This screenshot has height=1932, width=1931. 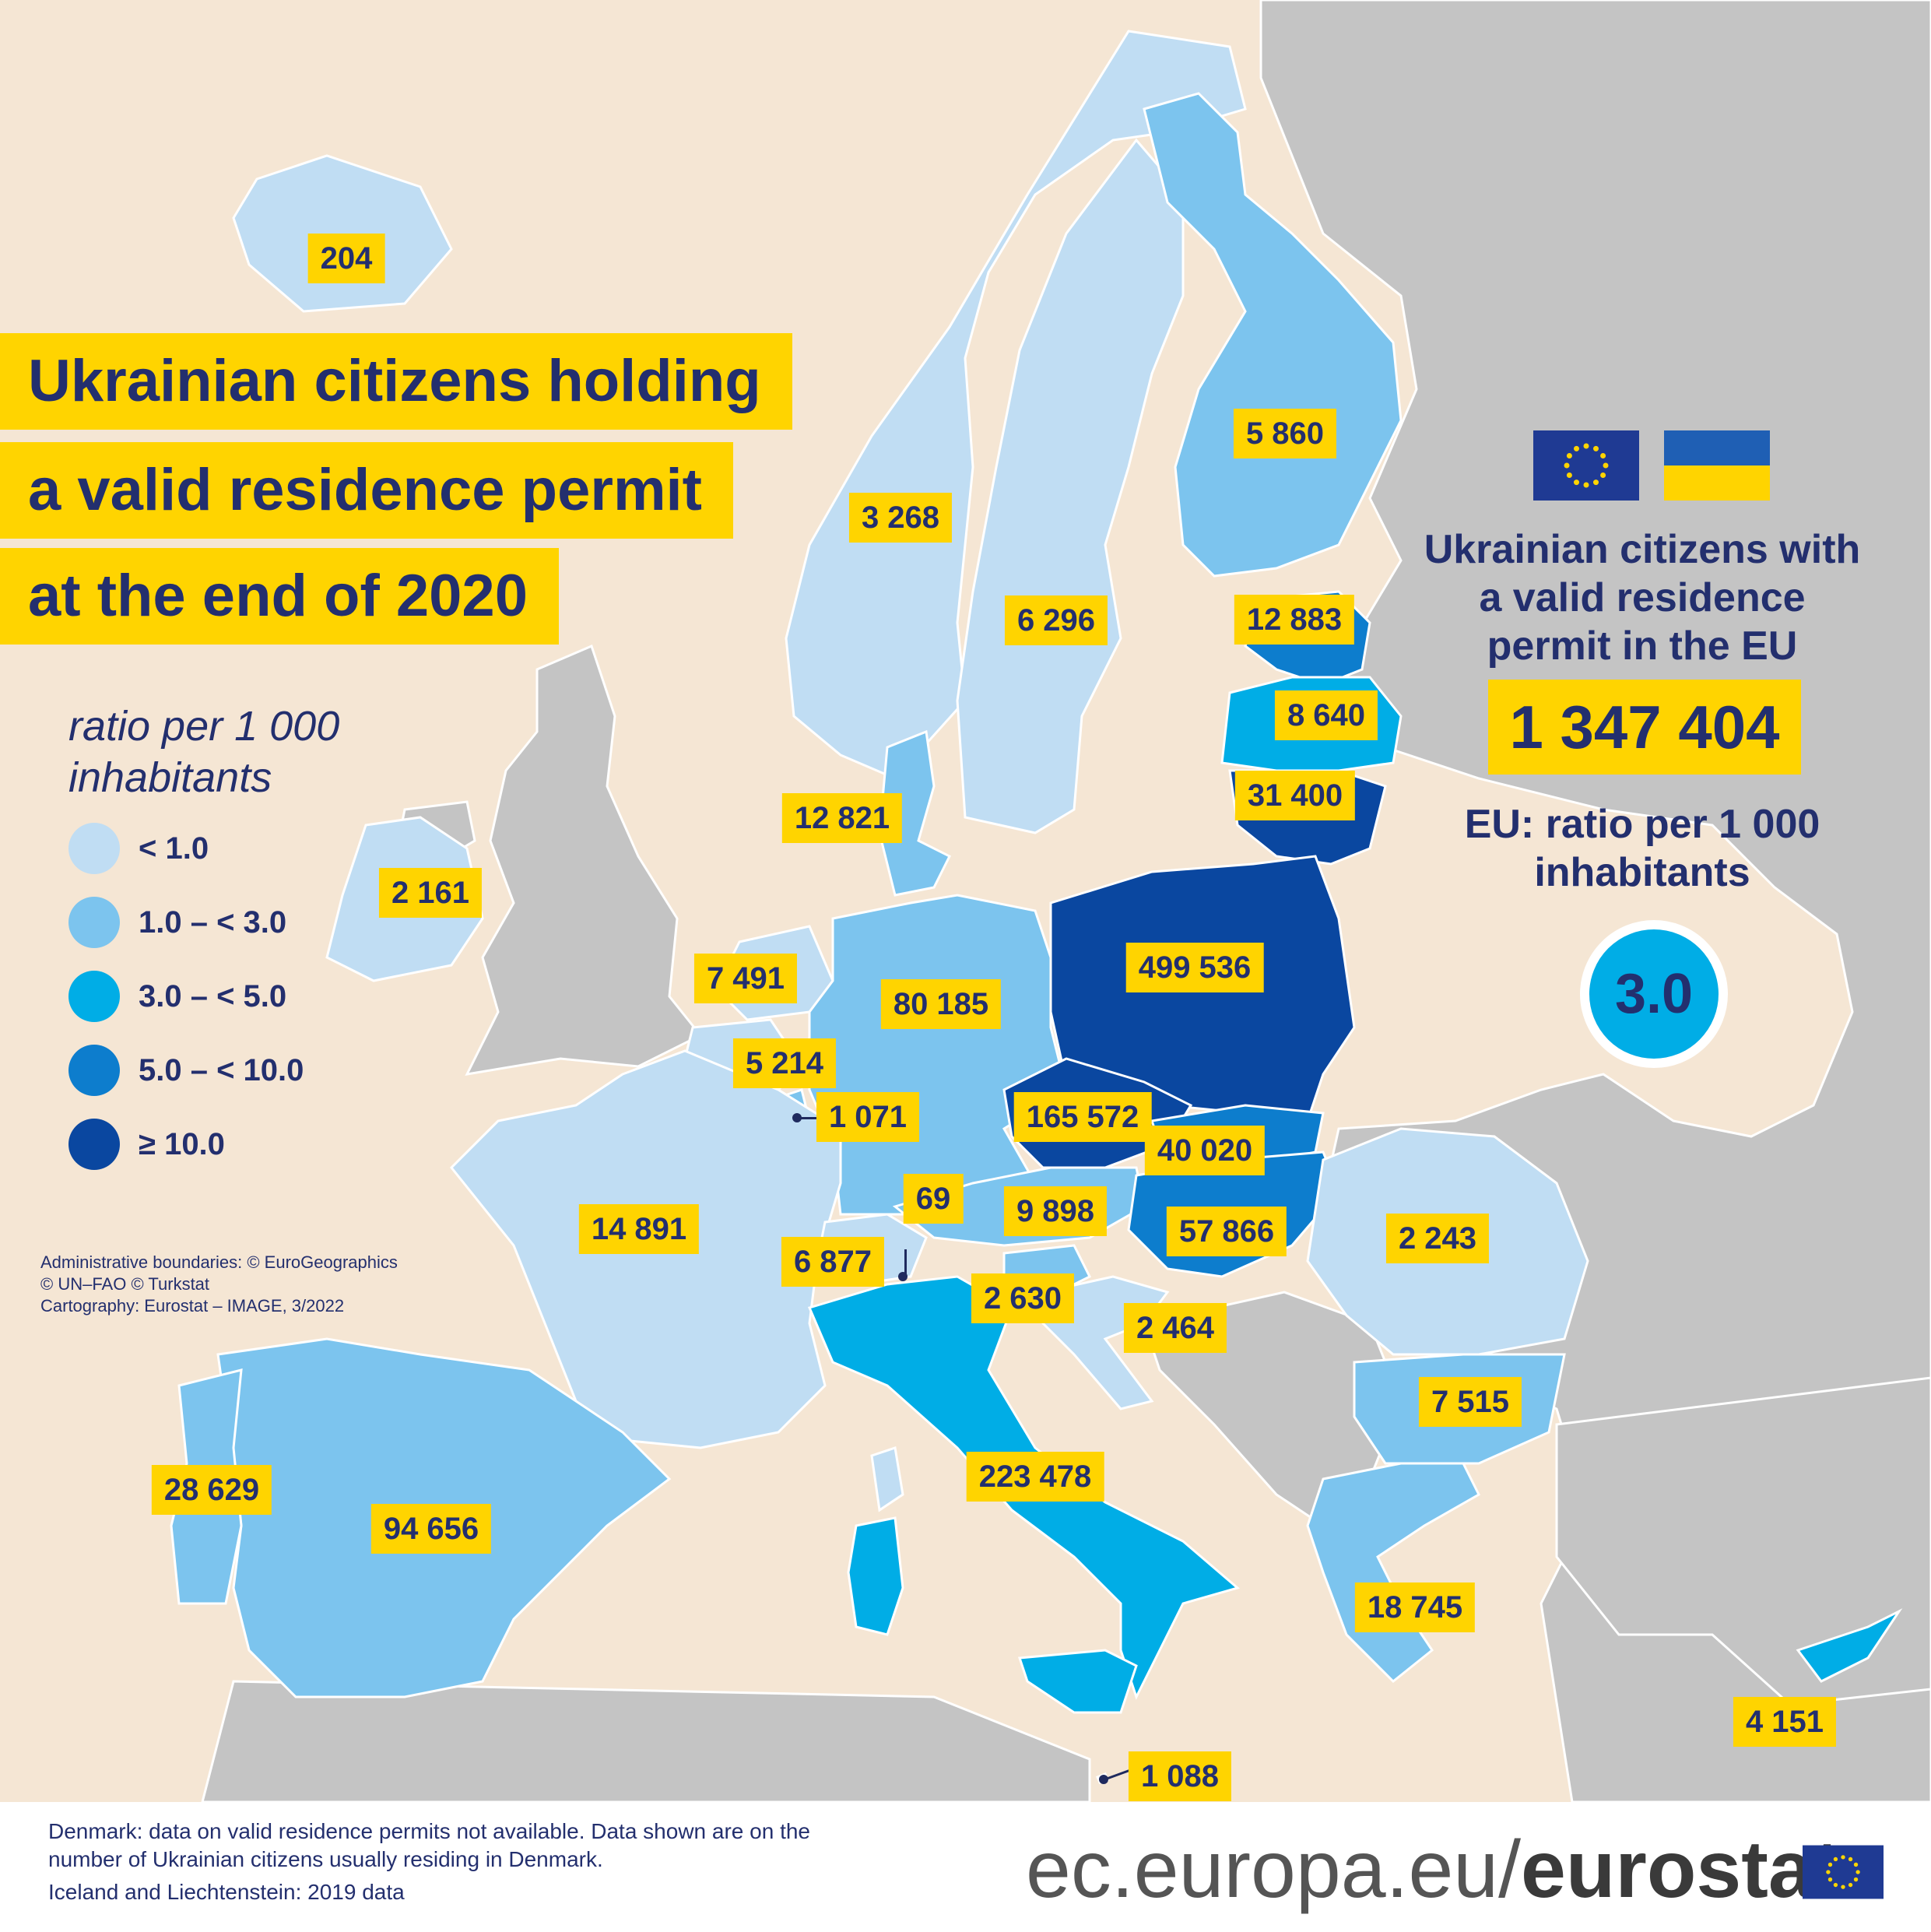 What do you see at coordinates (1103, 1779) in the screenshot?
I see `dot-malta` at bounding box center [1103, 1779].